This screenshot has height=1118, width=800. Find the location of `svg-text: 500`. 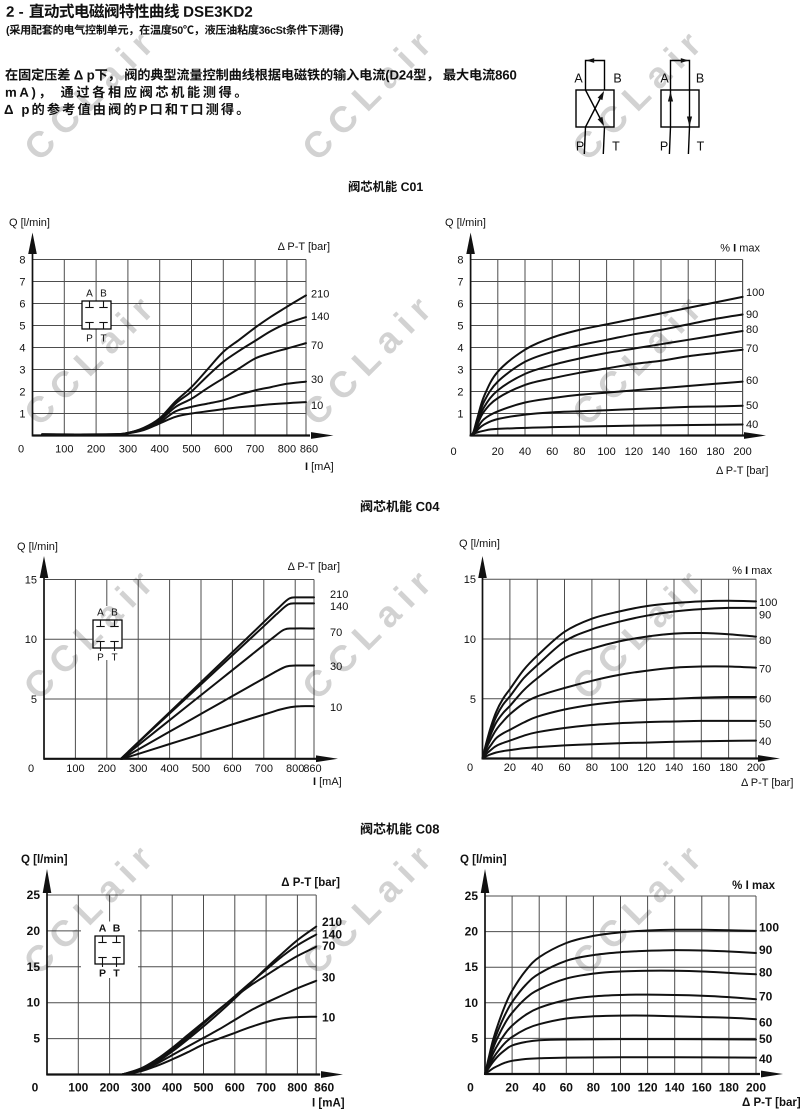

svg-text: 500 is located at coordinates (203, 1088).